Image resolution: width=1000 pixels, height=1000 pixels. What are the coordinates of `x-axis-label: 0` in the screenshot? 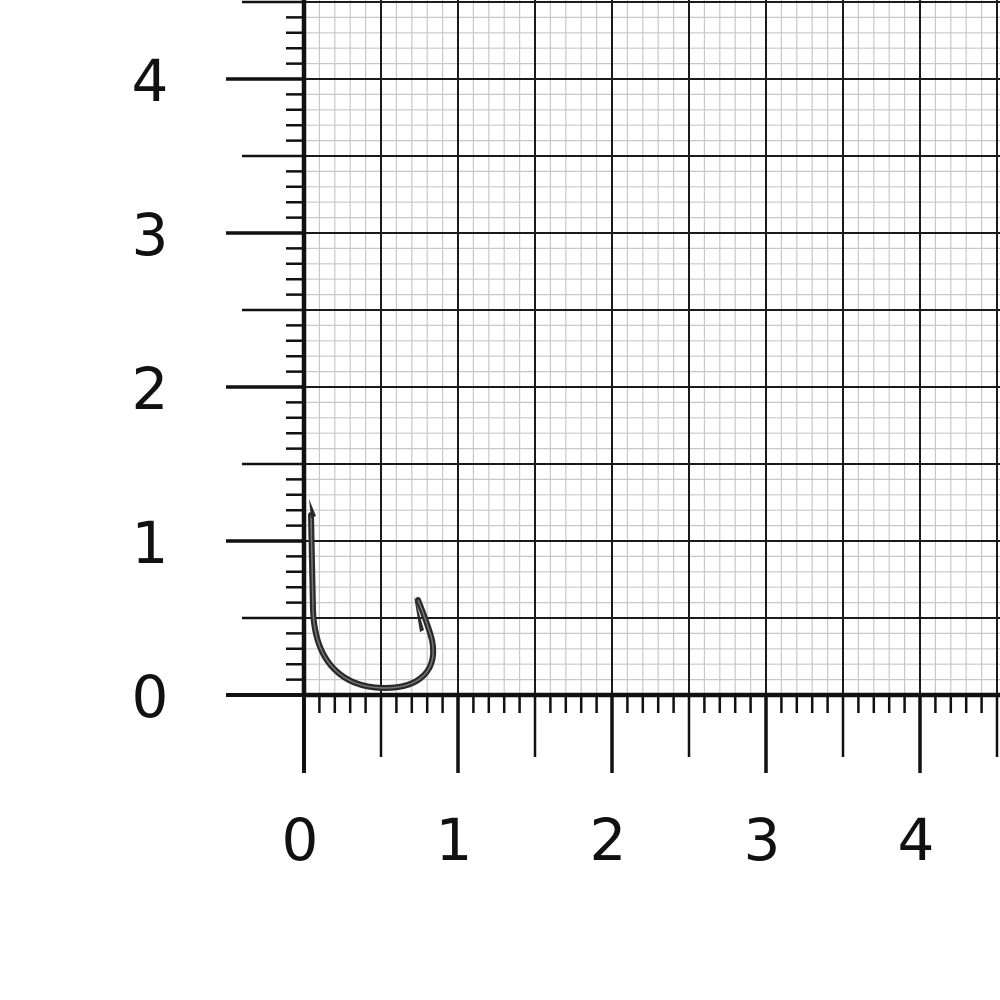 It's located at (300, 840).